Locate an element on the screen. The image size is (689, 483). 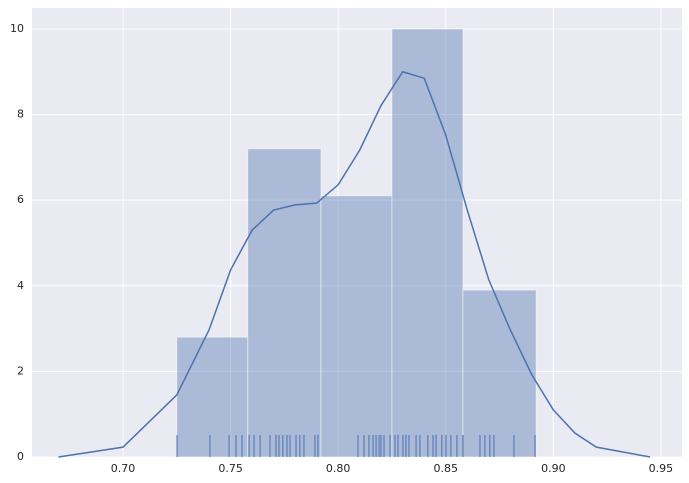
x-tick-label: 0.80 is located at coordinates (338, 468).